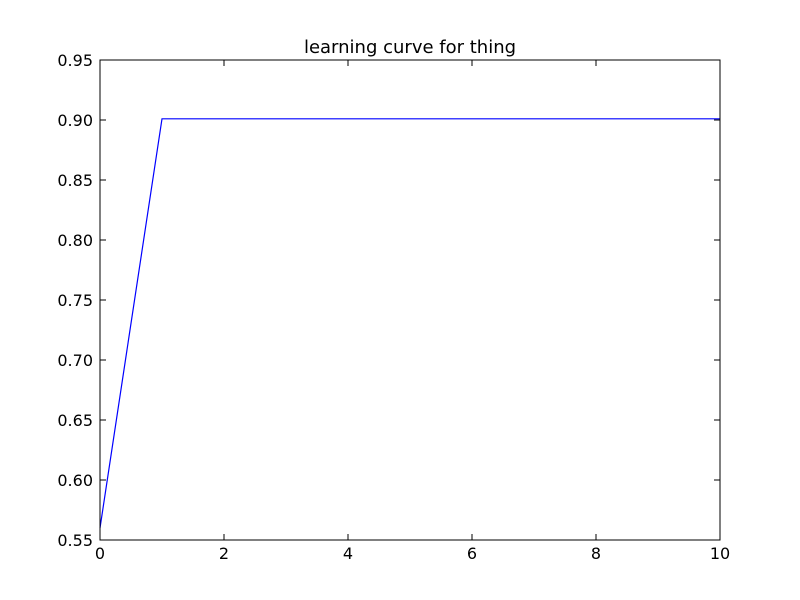 The image size is (800, 600). Describe the element at coordinates (75, 180) in the screenshot. I see `y-tick-label: 0.85` at that location.